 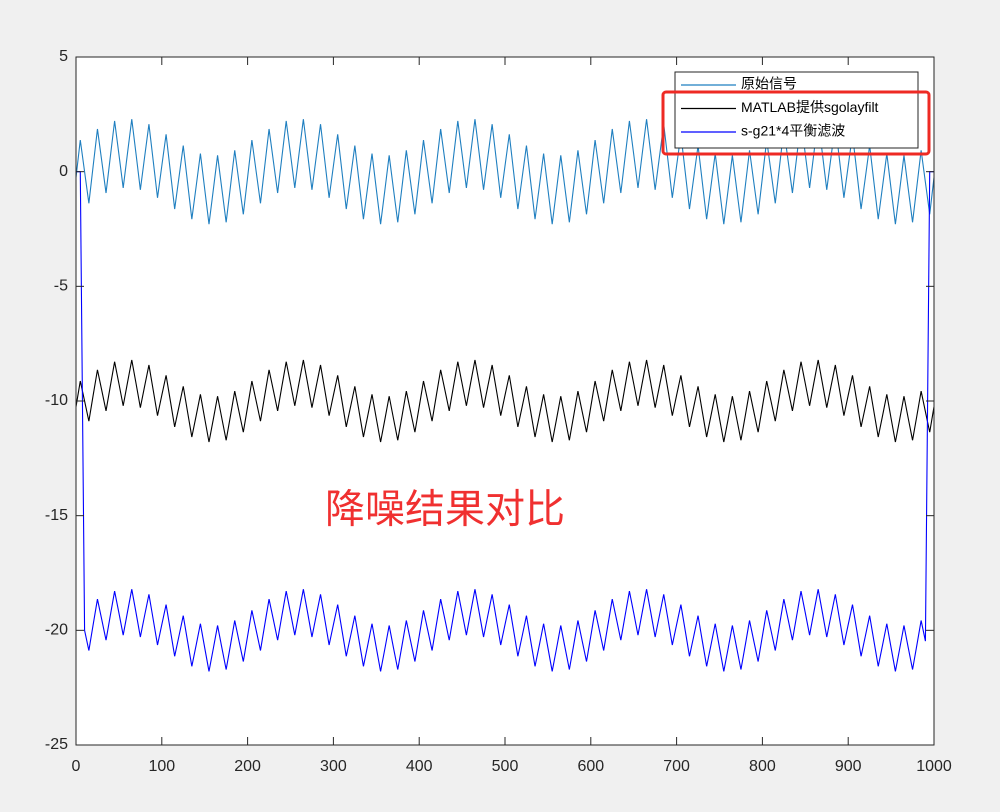 I want to click on legend-box, so click(x=796, y=110).